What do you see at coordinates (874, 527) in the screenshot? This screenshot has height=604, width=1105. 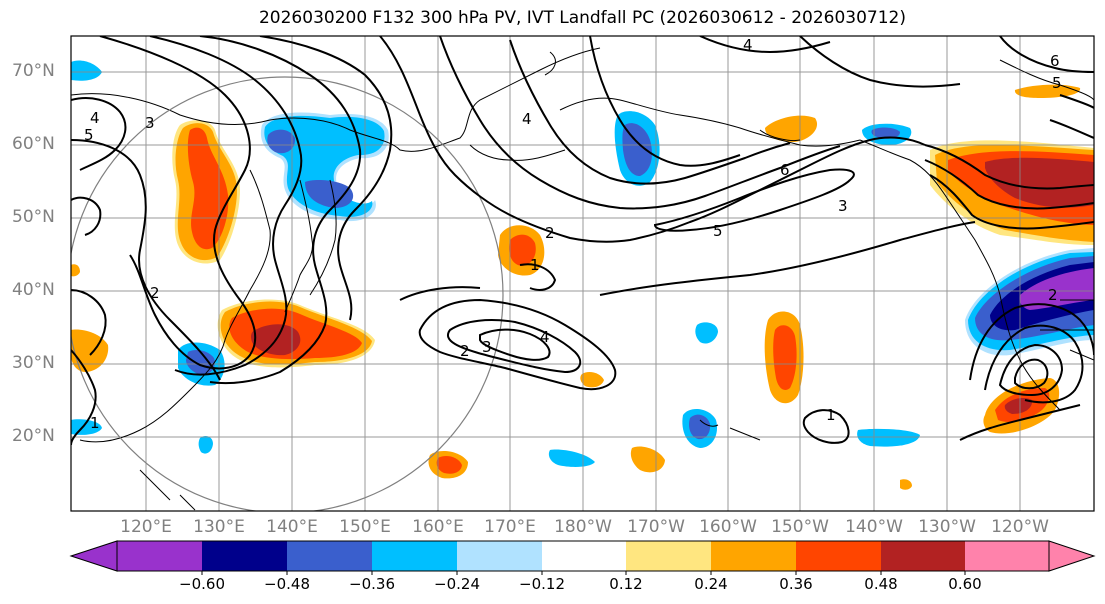 I see `lon-label-140w: 140°W` at bounding box center [874, 527].